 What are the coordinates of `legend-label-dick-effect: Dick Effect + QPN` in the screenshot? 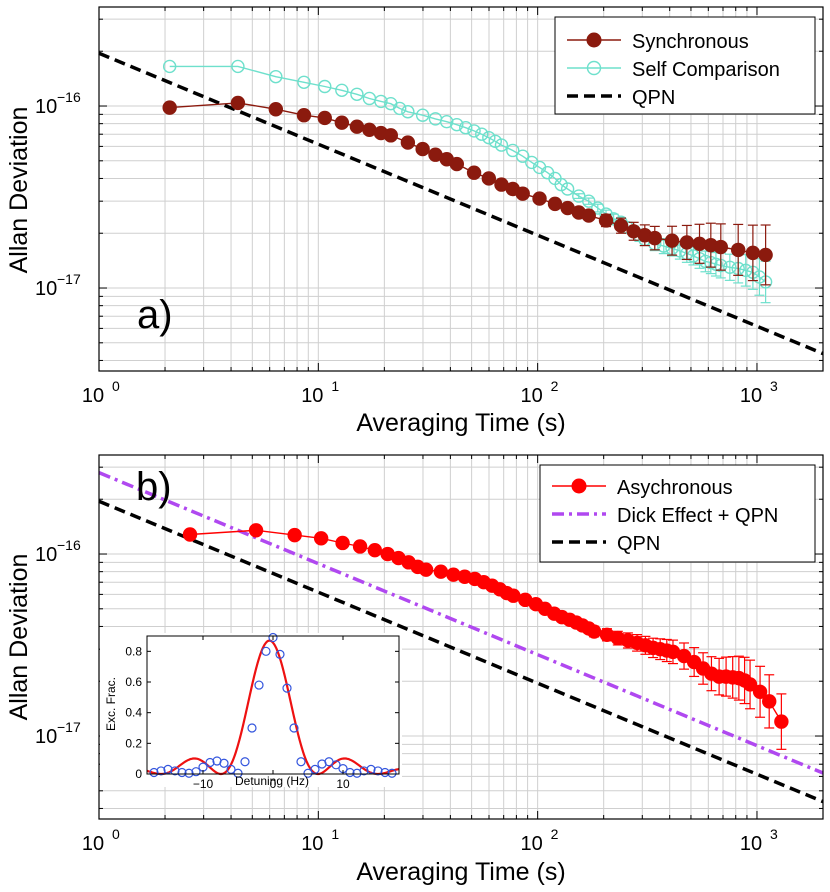 It's located at (697, 516).